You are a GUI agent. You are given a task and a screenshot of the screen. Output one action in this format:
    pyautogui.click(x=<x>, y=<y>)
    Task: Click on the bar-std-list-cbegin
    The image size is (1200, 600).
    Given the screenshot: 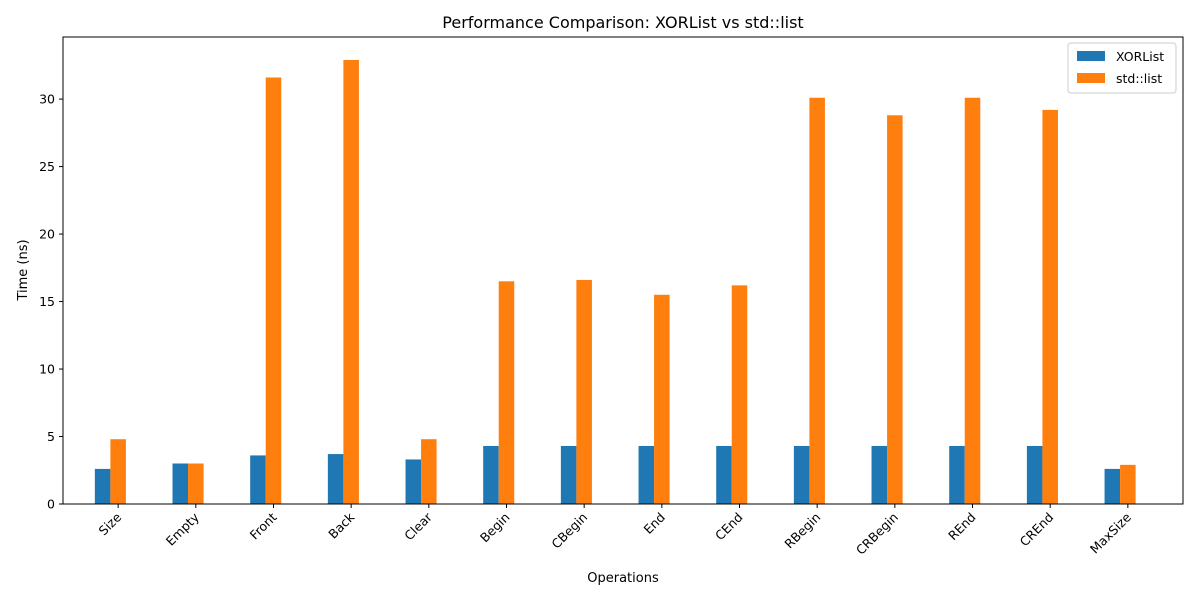 What is the action you would take?
    pyautogui.click(x=584, y=391)
    